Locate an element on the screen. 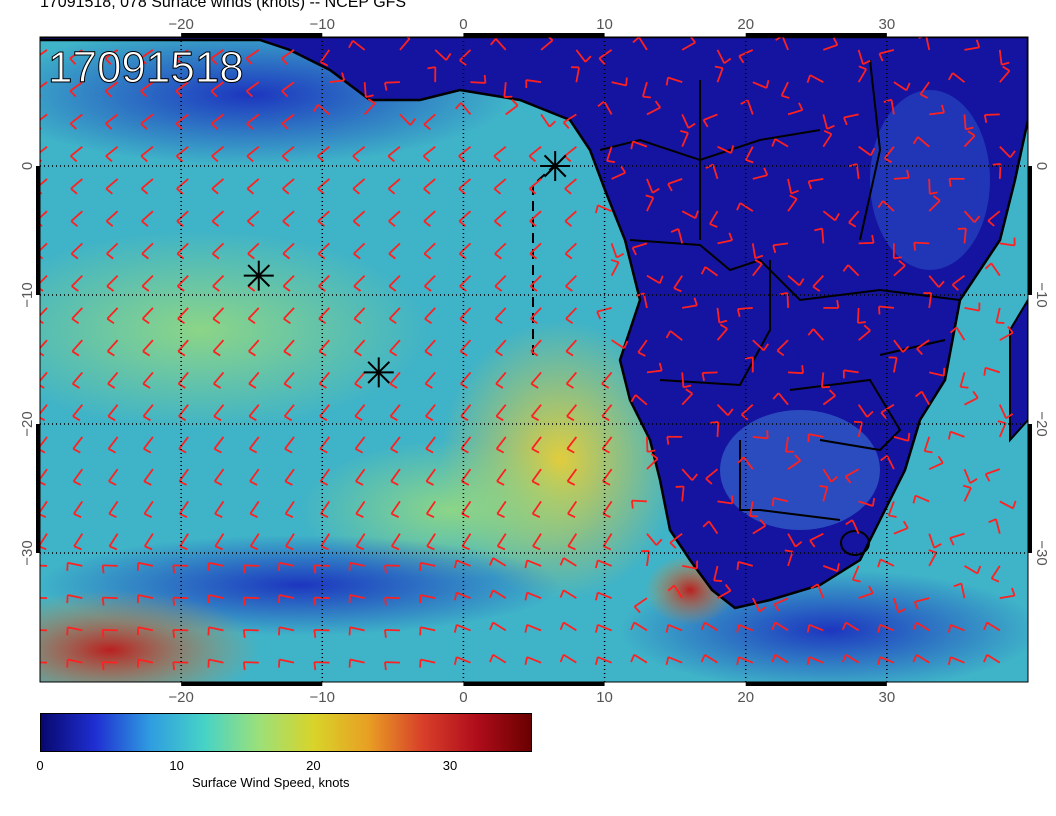  storm-markers is located at coordinates (407, 269).